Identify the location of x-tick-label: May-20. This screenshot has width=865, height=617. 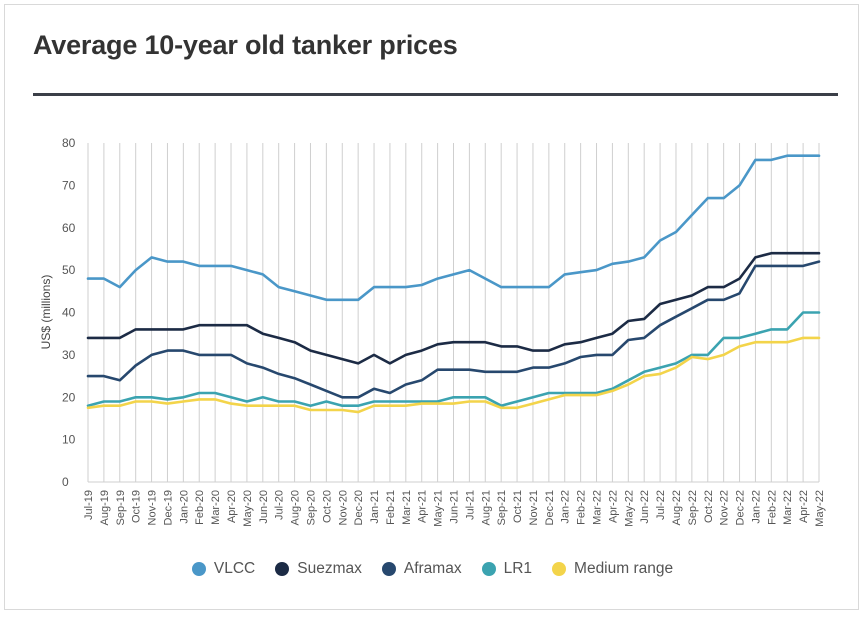
(248, 508).